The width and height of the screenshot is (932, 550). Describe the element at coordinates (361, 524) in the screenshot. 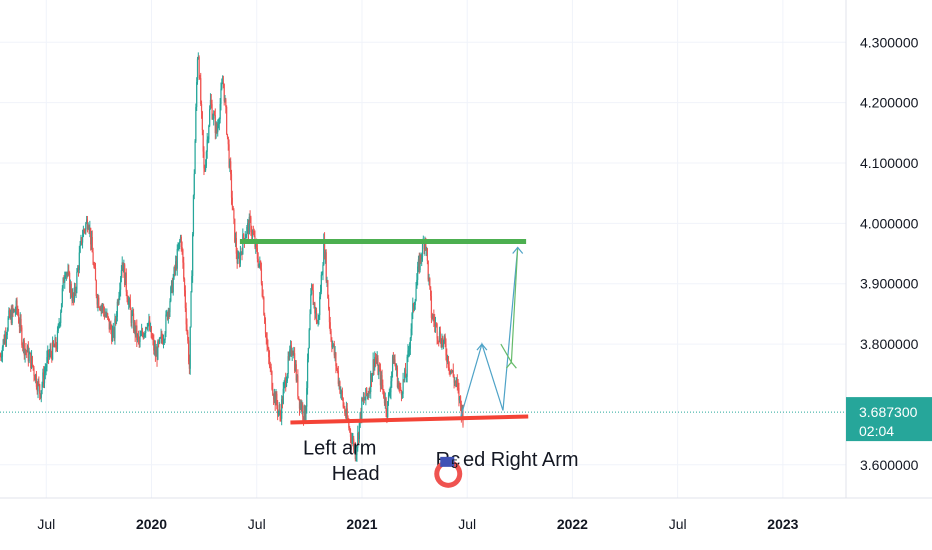

I see `x-tick-label: 2021` at that location.